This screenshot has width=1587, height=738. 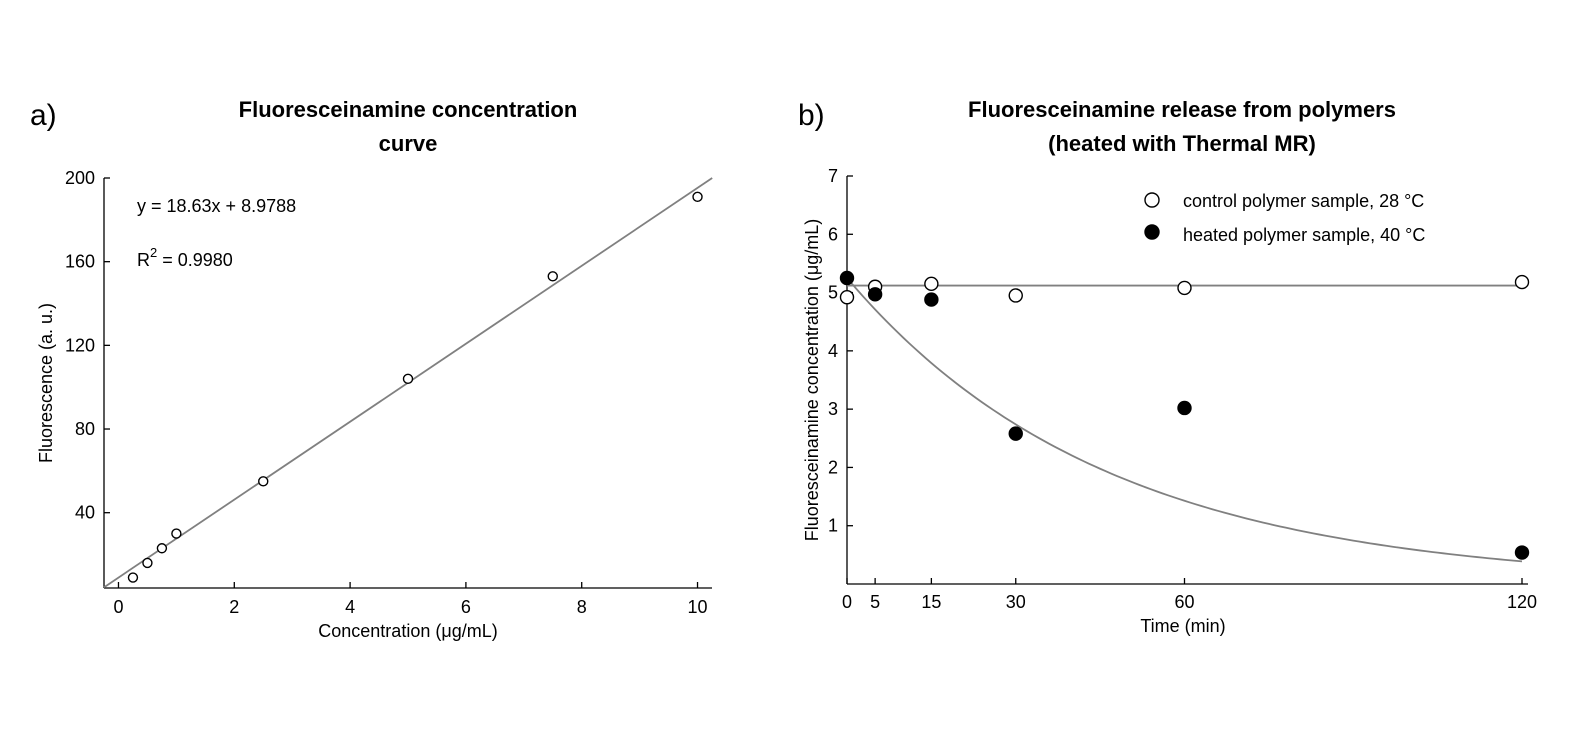 I want to click on y-tick-label: 160, so click(x=80, y=262).